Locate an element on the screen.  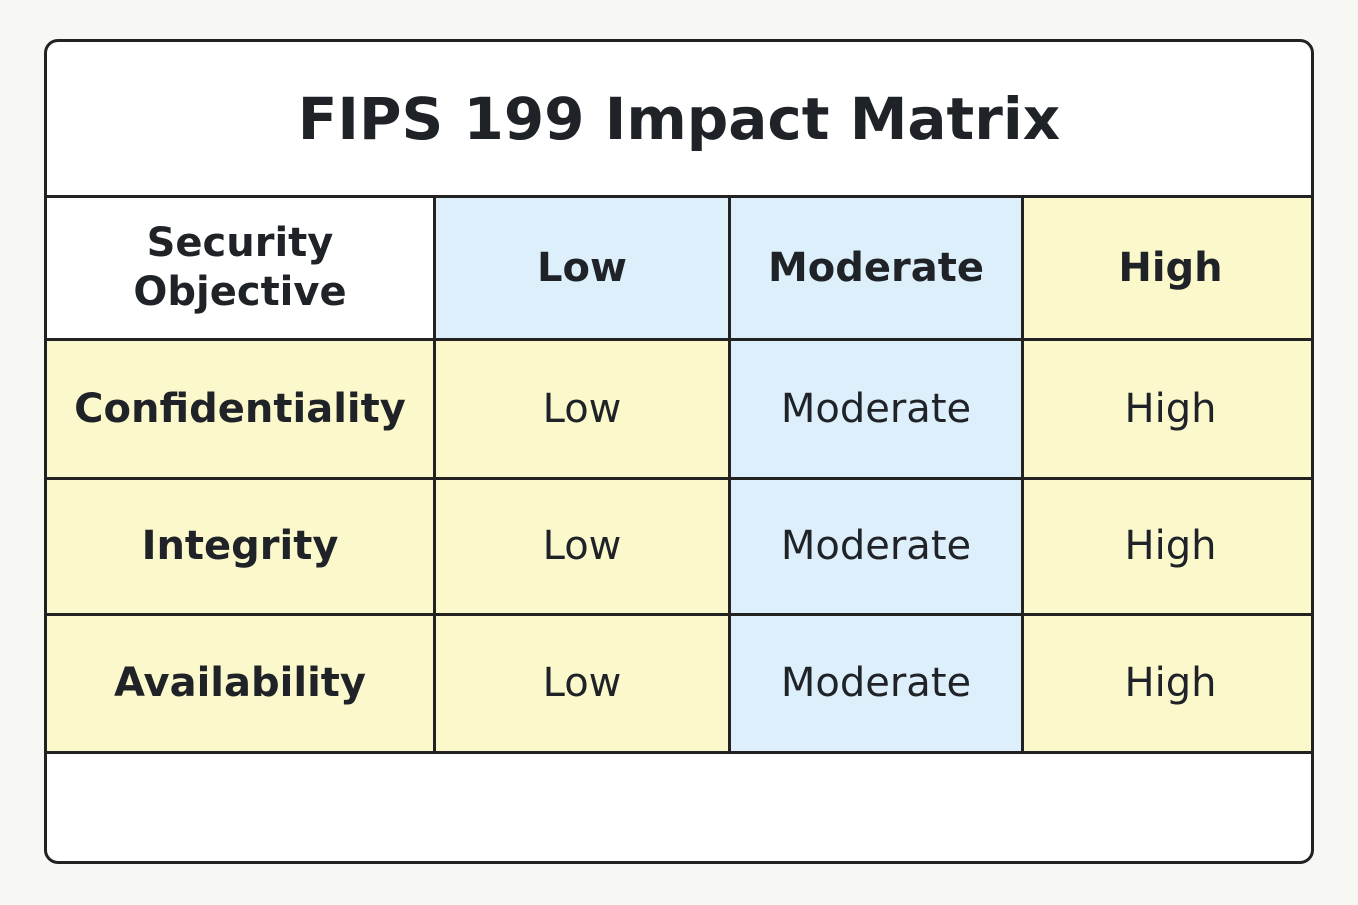
header-cell: Security Objective is located at coordinates (240, 268).